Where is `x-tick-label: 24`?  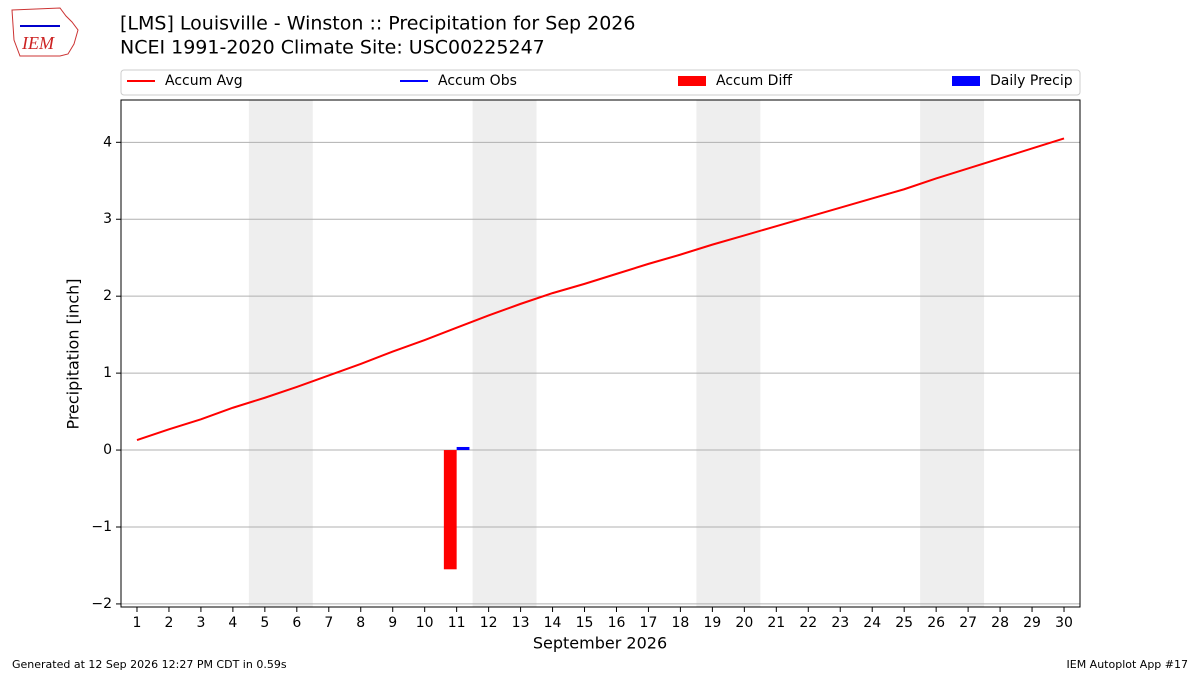 x-tick-label: 24 is located at coordinates (872, 623).